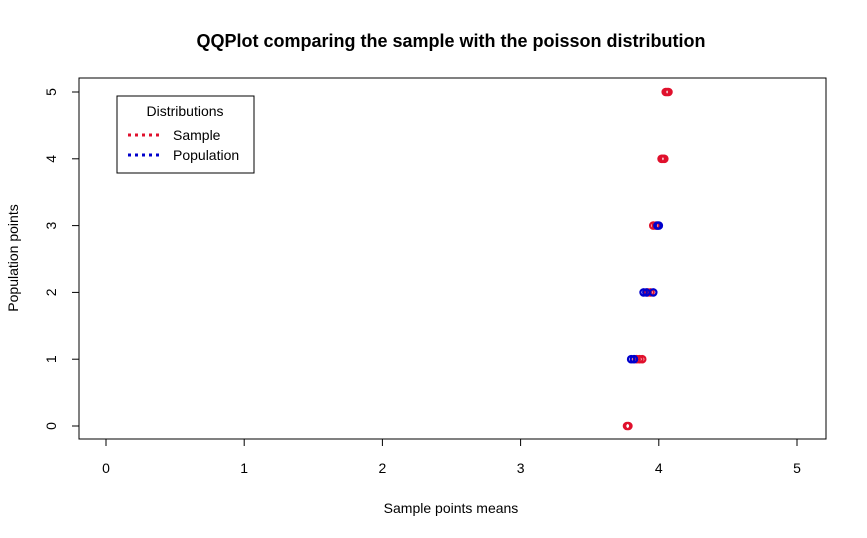  I want to click on x-axis-title: Sample points means, so click(451, 508).